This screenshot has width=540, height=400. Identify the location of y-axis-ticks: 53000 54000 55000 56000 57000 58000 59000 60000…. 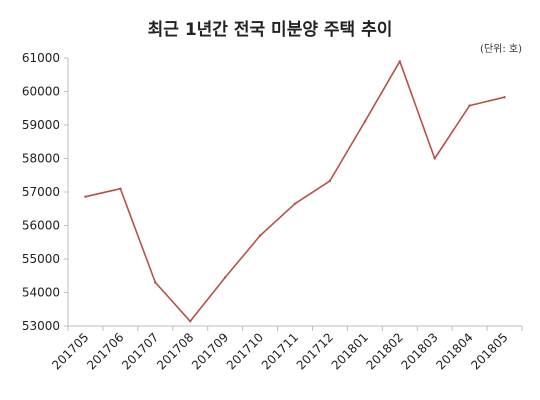
(45, 192).